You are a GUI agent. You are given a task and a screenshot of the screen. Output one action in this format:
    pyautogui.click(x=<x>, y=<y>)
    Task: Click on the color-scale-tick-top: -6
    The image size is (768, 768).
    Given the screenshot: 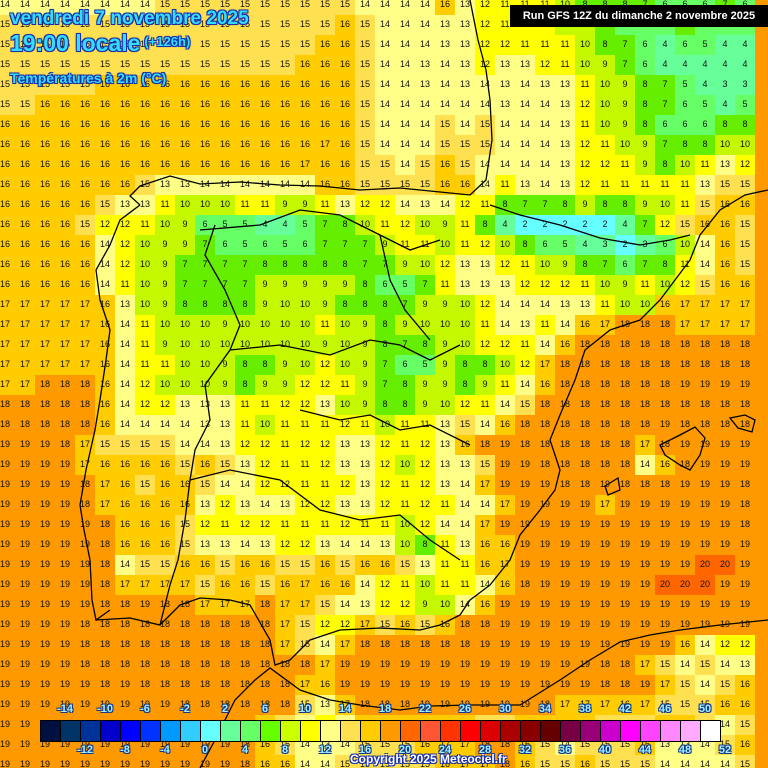 What is the action you would take?
    pyautogui.click(x=145, y=709)
    